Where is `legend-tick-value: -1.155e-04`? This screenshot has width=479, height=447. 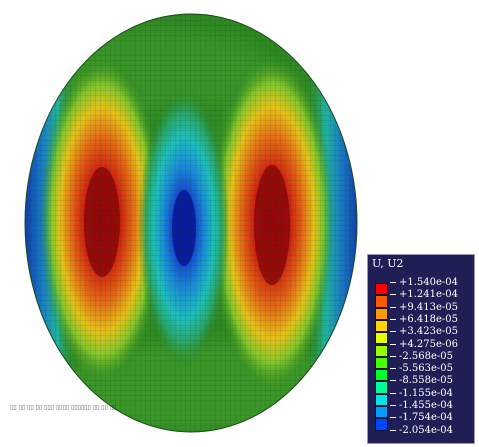
legend-tick-value: -1.155e-04 is located at coordinates (426, 393).